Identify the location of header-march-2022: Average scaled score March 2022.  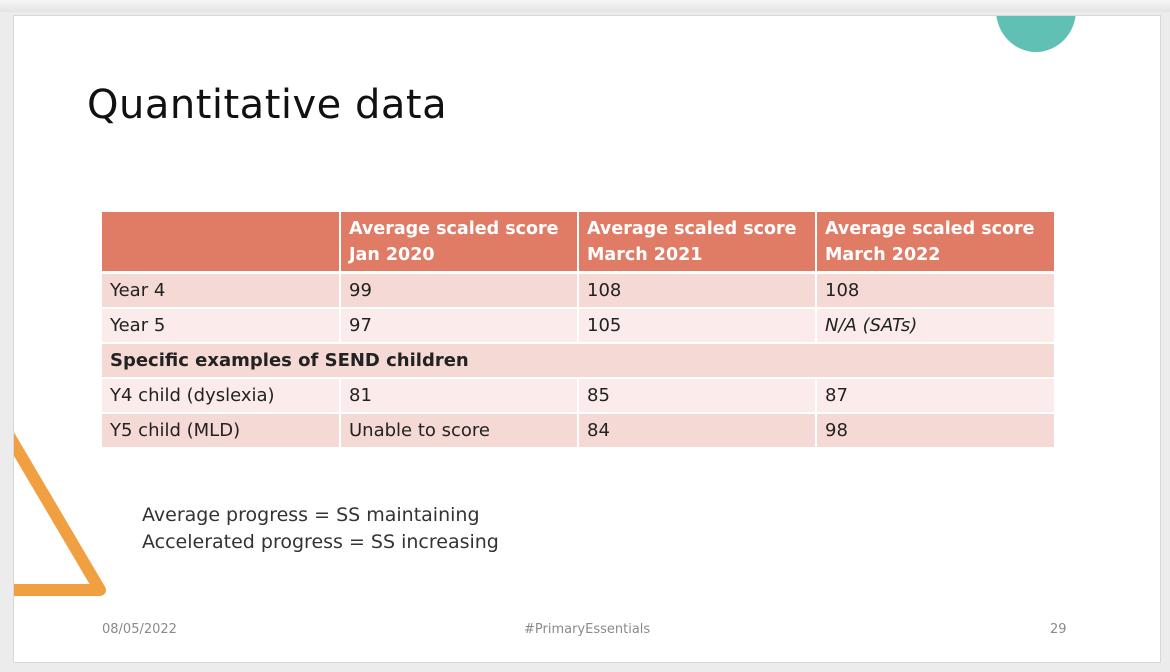
(935, 243).